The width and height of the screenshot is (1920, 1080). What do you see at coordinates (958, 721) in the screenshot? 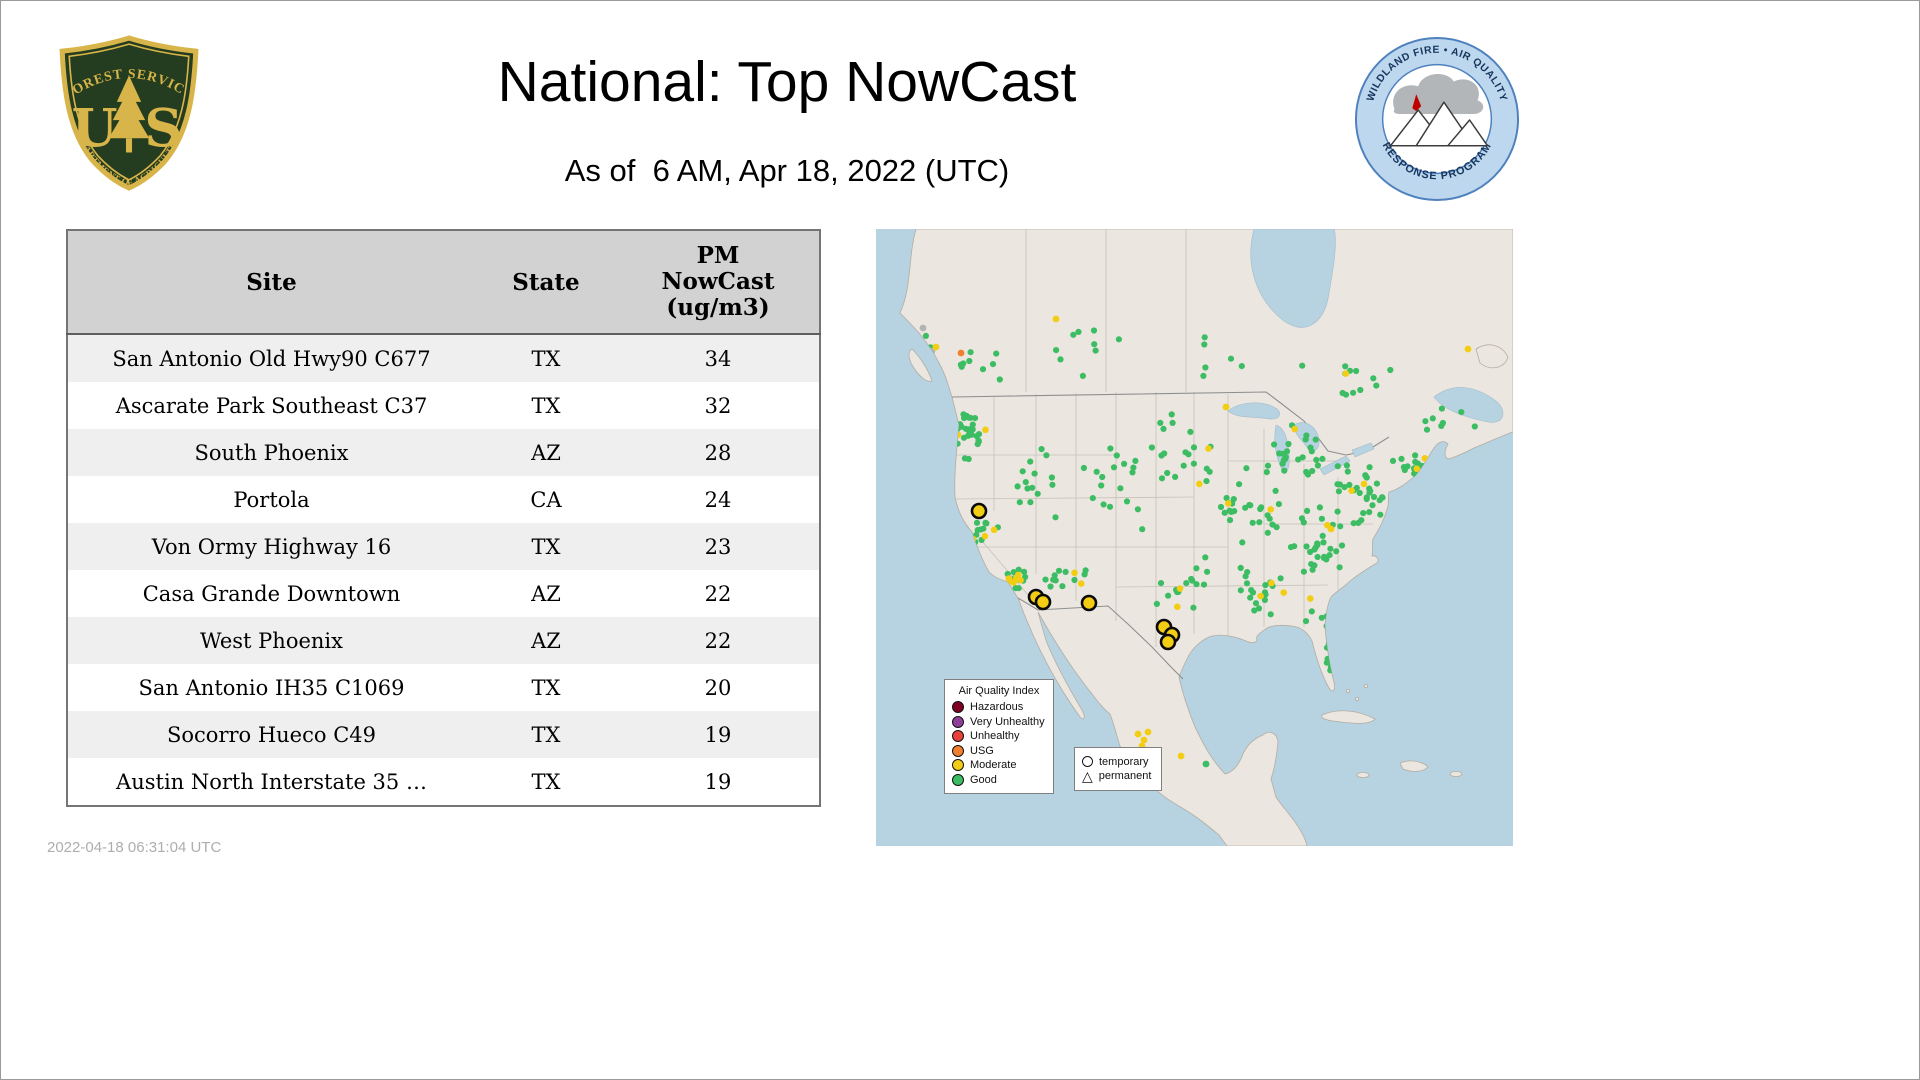
I see `very_unhealthy-swatch` at bounding box center [958, 721].